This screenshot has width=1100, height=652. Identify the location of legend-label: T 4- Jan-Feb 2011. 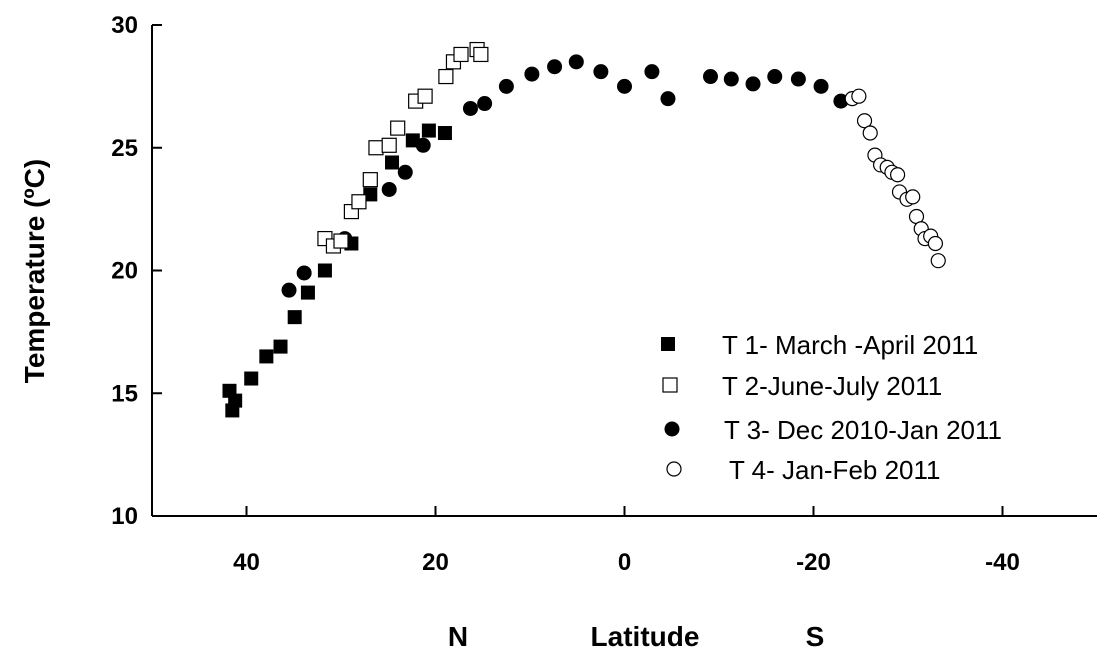
(835, 470).